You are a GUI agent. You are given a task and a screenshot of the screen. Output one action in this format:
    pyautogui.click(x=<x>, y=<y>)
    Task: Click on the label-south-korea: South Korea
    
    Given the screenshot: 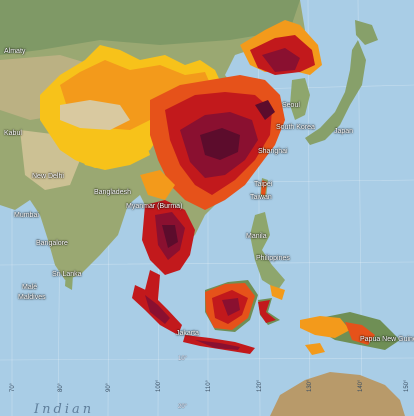 What is the action you would take?
    pyautogui.click(x=295, y=127)
    